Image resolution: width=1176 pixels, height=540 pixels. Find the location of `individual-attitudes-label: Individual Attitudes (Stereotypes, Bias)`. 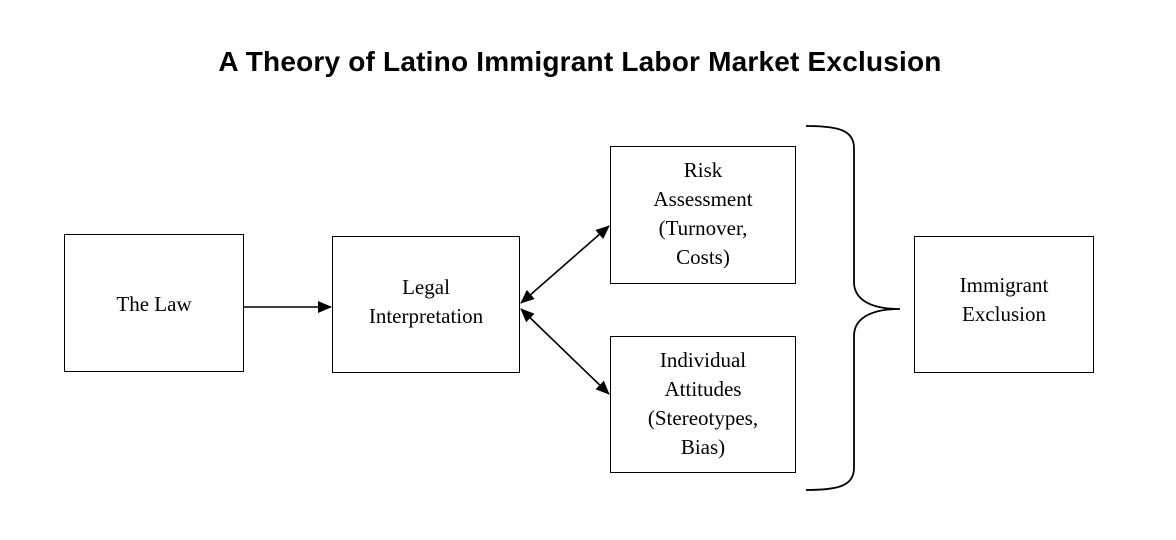

individual-attitudes-label: Individual Attitudes (Stereotypes, Bias) is located at coordinates (703, 403).